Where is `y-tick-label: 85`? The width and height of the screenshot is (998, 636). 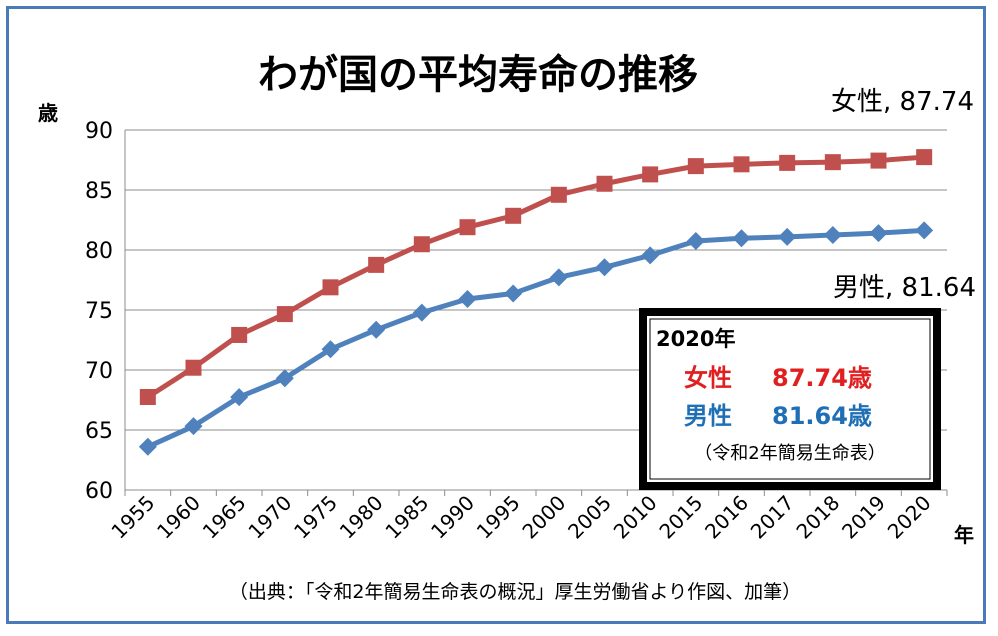
y-tick-label: 85 is located at coordinates (99, 191).